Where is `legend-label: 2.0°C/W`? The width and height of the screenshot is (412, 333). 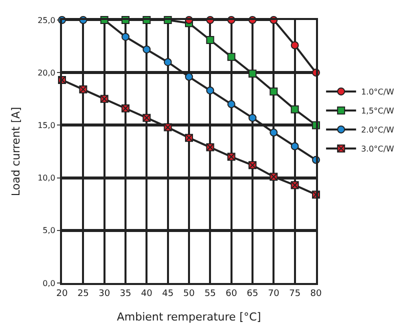
legend-label: 2.0°C/W is located at coordinates (377, 130).